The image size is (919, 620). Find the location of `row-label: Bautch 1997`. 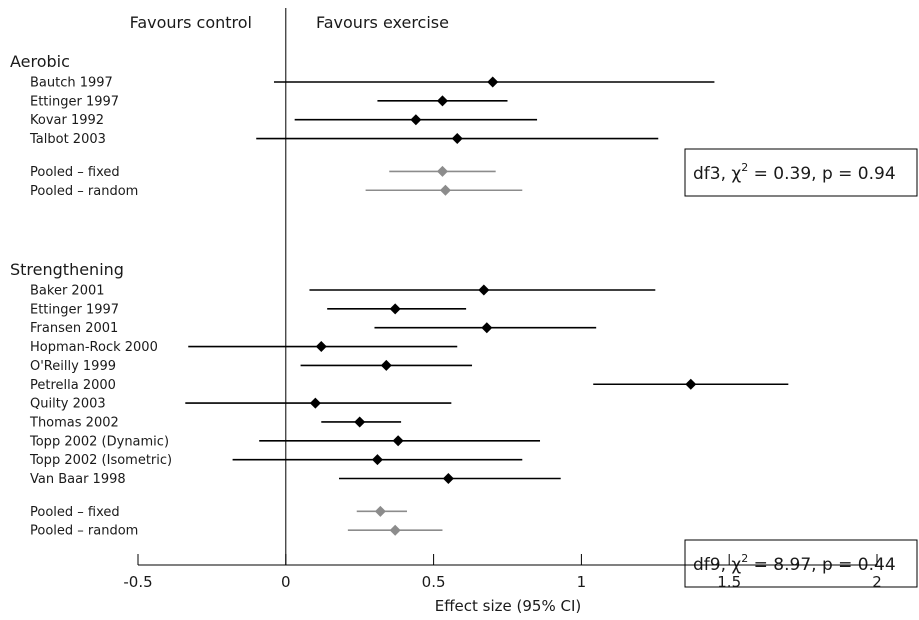

row-label: Bautch 1997 is located at coordinates (71, 83).